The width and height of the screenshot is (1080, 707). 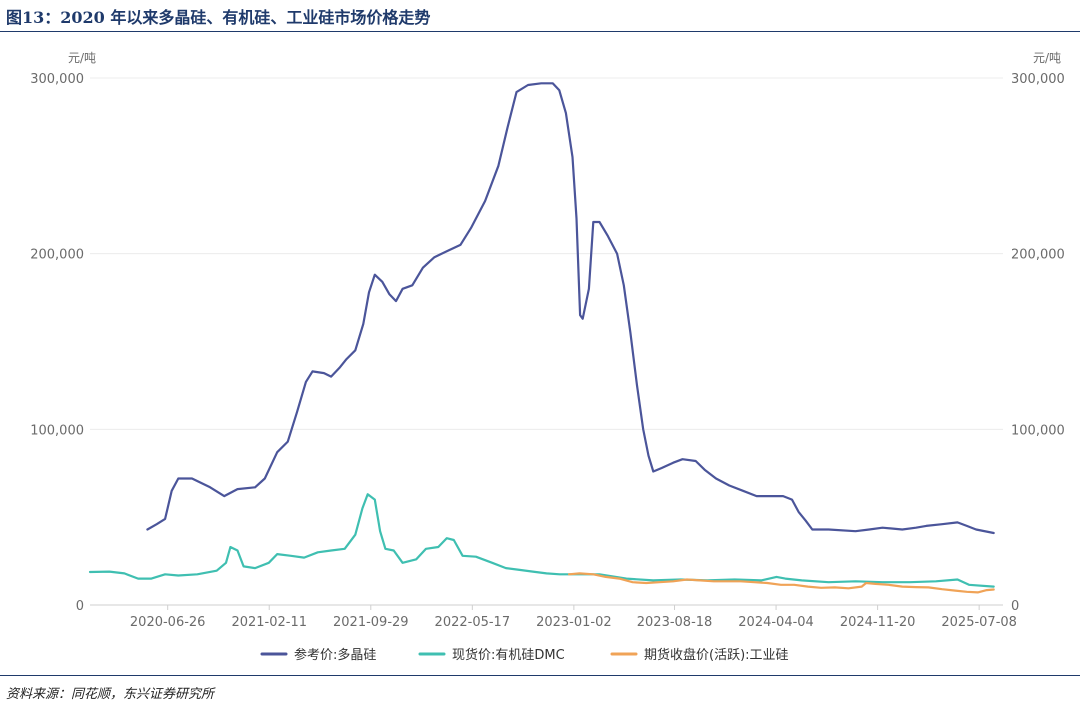 I want to click on y-unit-left: 元/吨, so click(x=82, y=58).